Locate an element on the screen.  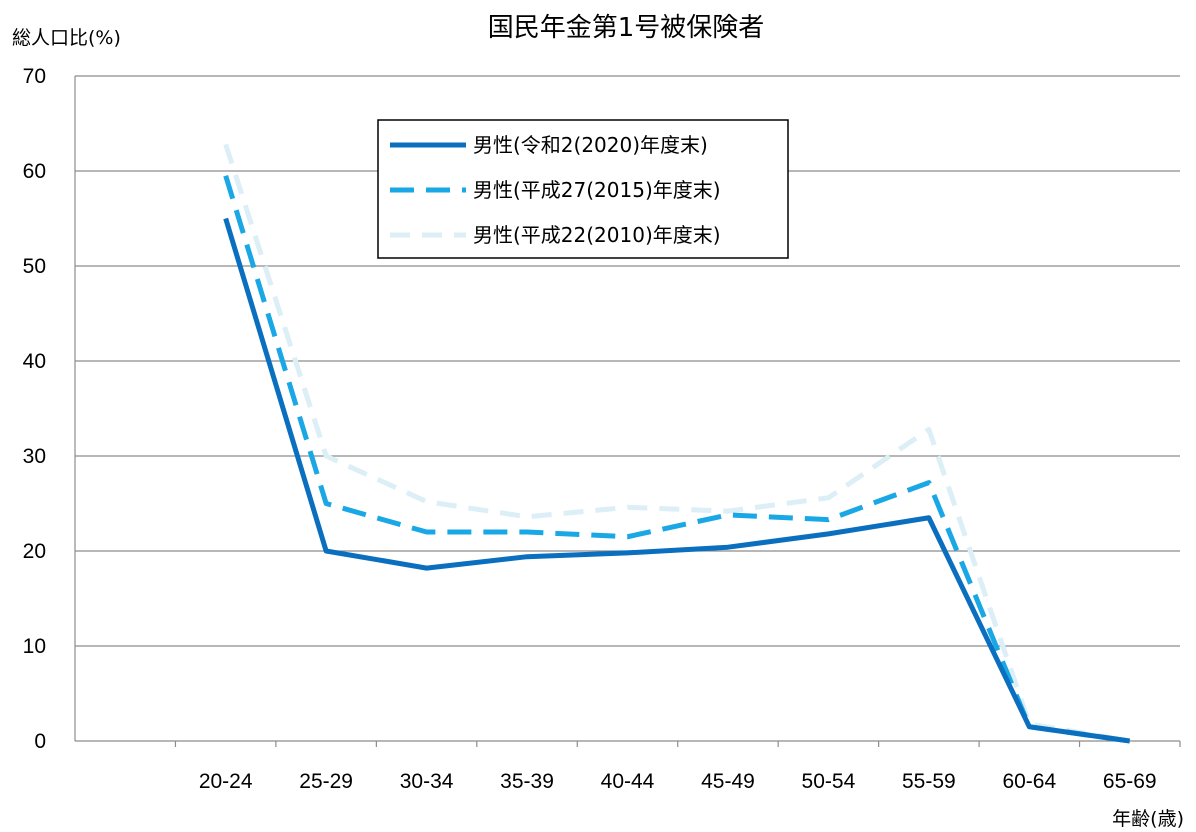
x-tick-label: 30-34 is located at coordinates (427, 781).